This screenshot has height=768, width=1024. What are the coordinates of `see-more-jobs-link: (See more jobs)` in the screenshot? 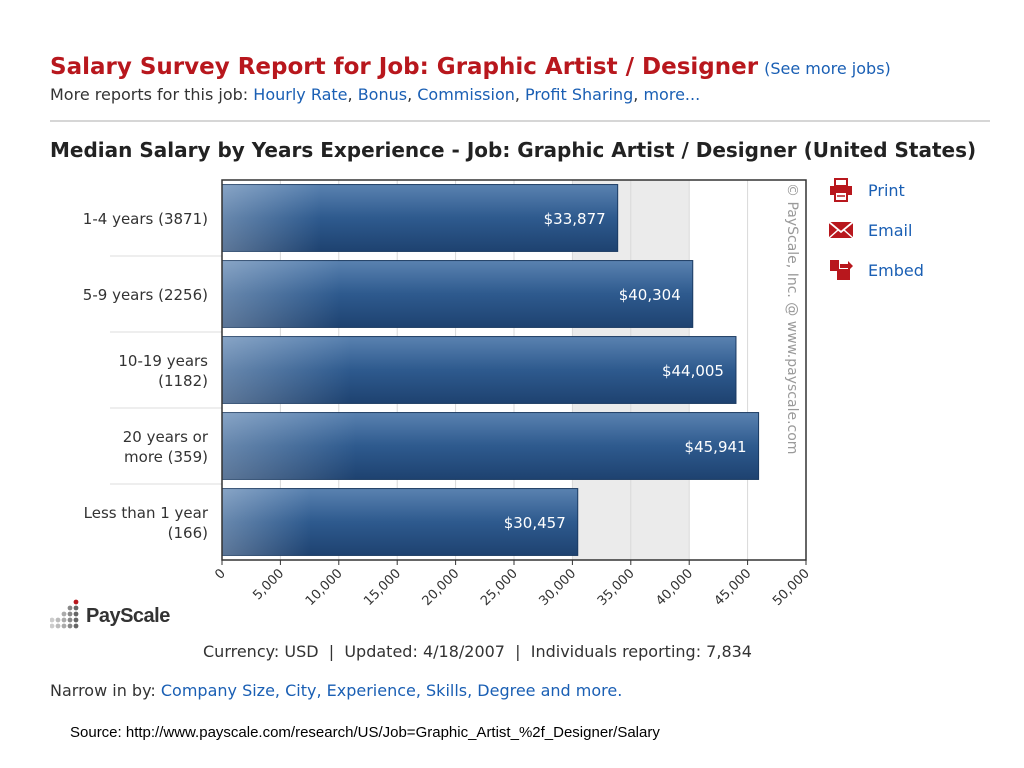 It's located at (827, 68).